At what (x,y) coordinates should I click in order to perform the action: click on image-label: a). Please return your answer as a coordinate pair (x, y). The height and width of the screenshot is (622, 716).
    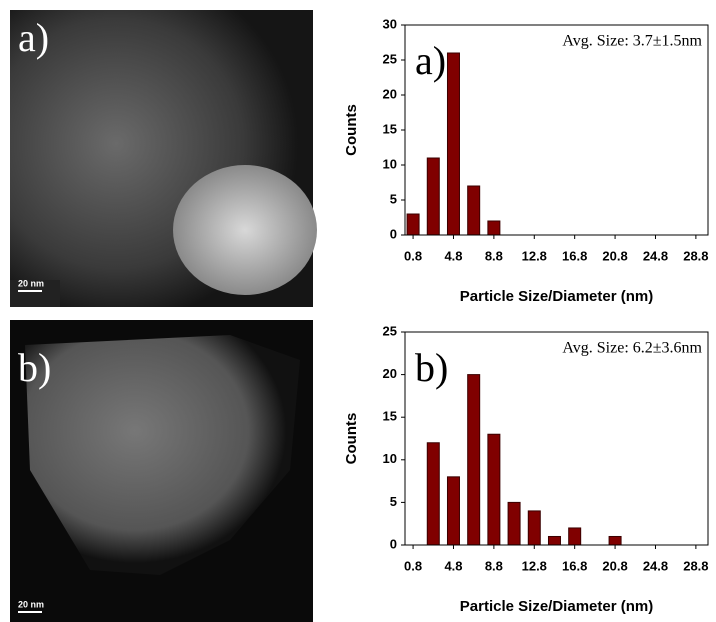
    Looking at the image, I should click on (33, 37).